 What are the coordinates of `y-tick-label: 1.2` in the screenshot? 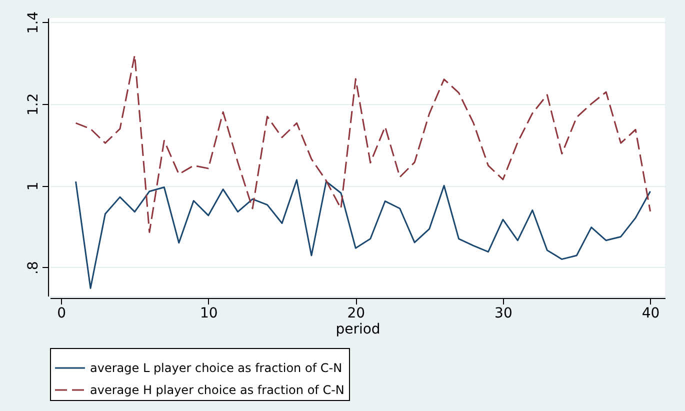 It's located at (34, 104).